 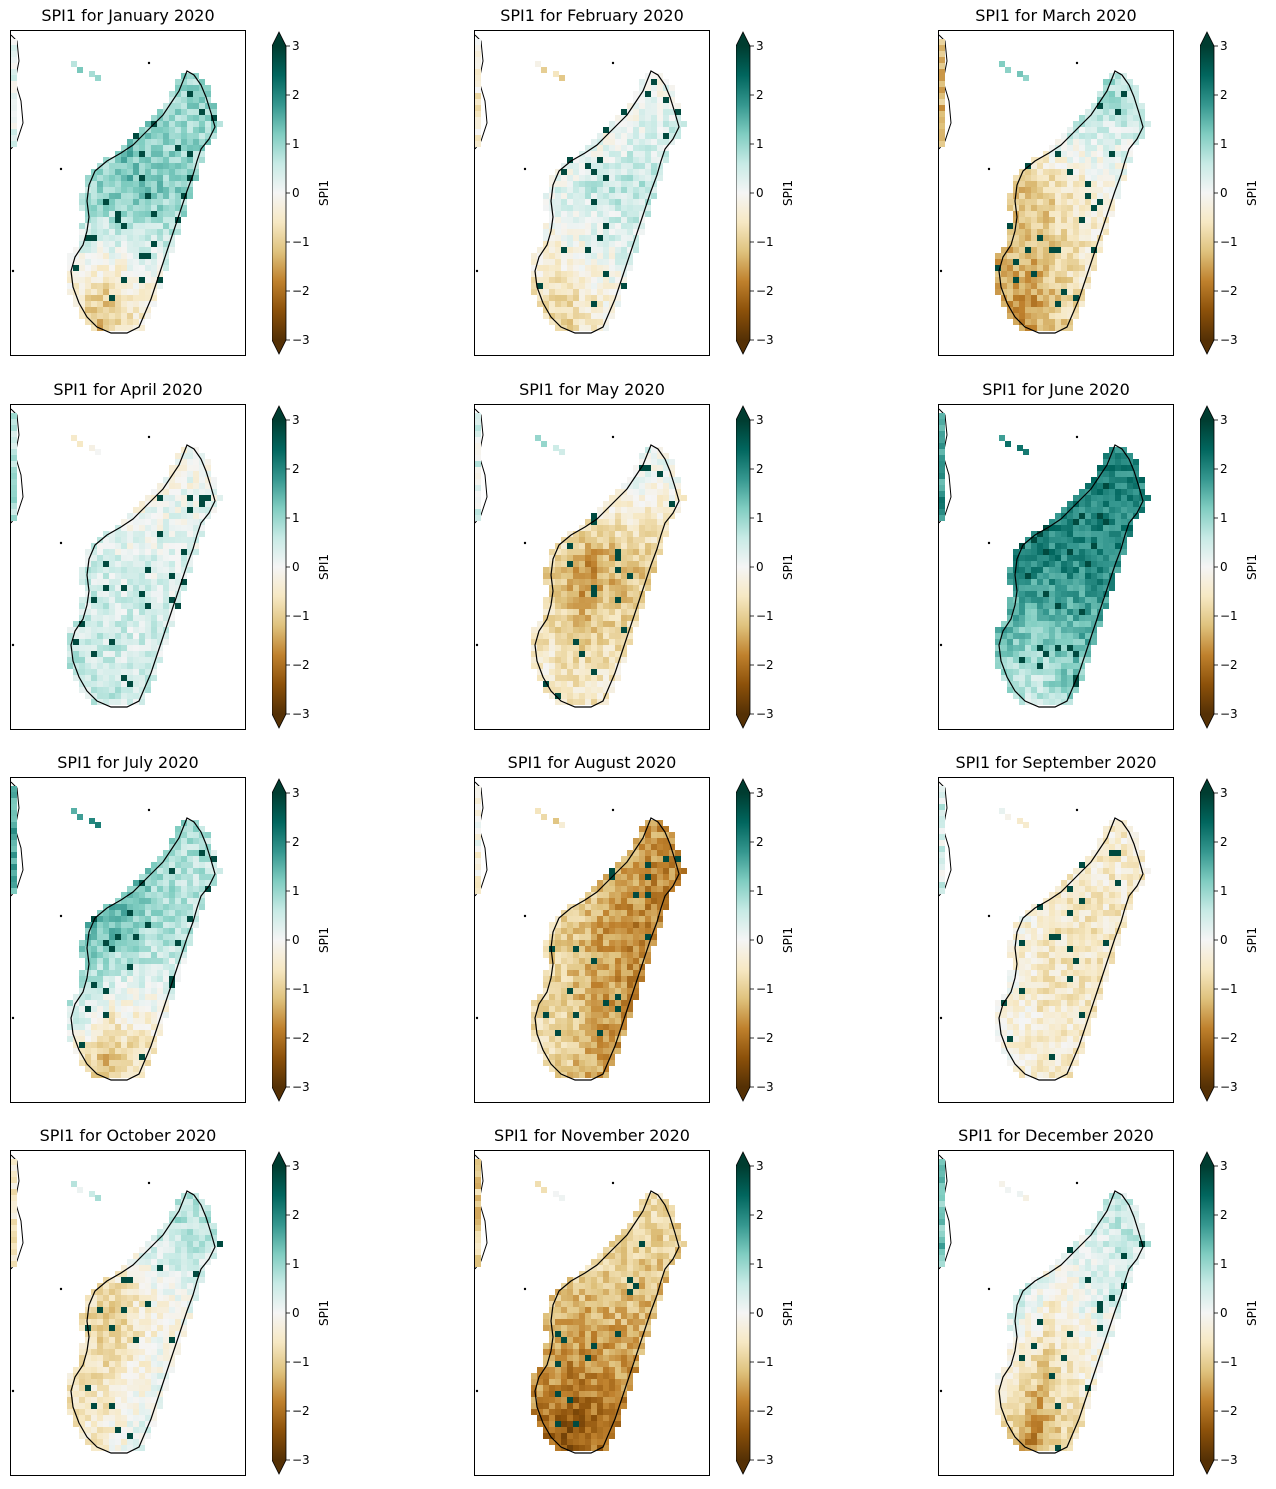 I want to click on colorbar: −3 −2 −1 0 1 2 3 SPI1, so click(x=307, y=567).